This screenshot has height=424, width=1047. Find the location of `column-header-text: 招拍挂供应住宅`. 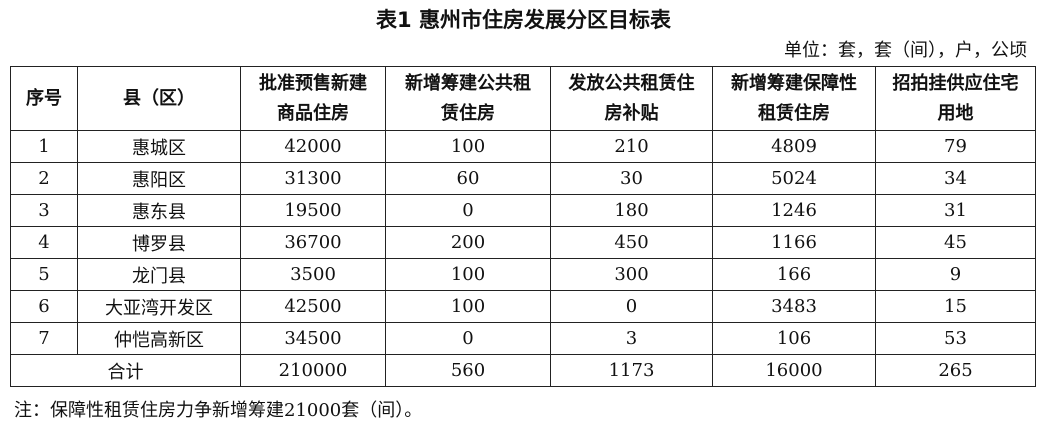

column-header-text: 招拍挂供应住宅 is located at coordinates (955, 83).